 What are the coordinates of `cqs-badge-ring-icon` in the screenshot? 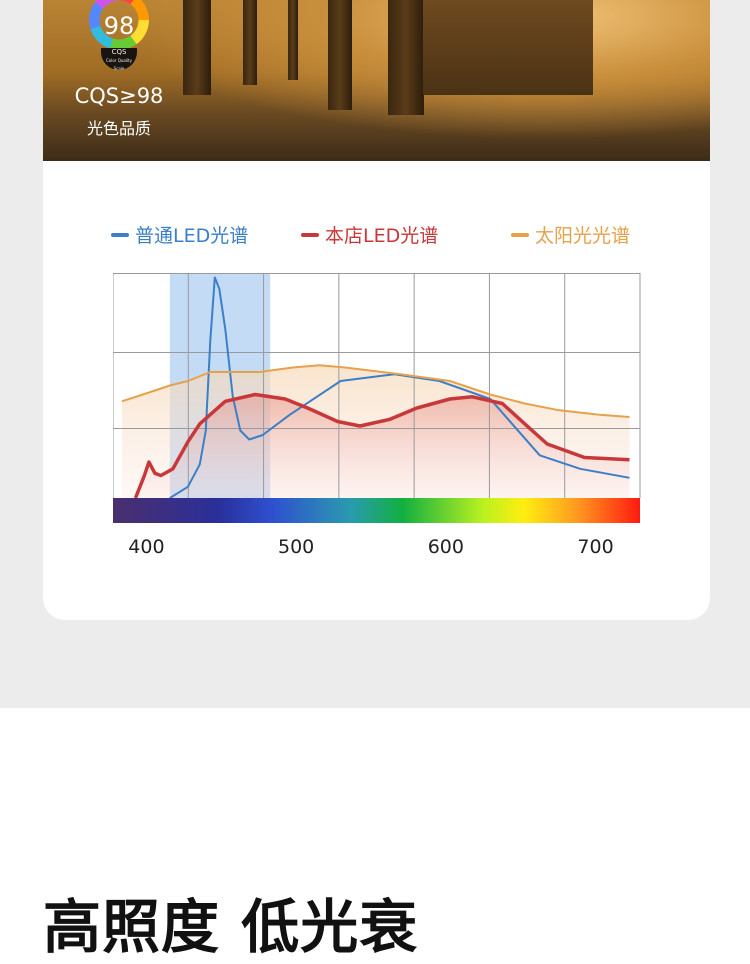 It's located at (119, 25).